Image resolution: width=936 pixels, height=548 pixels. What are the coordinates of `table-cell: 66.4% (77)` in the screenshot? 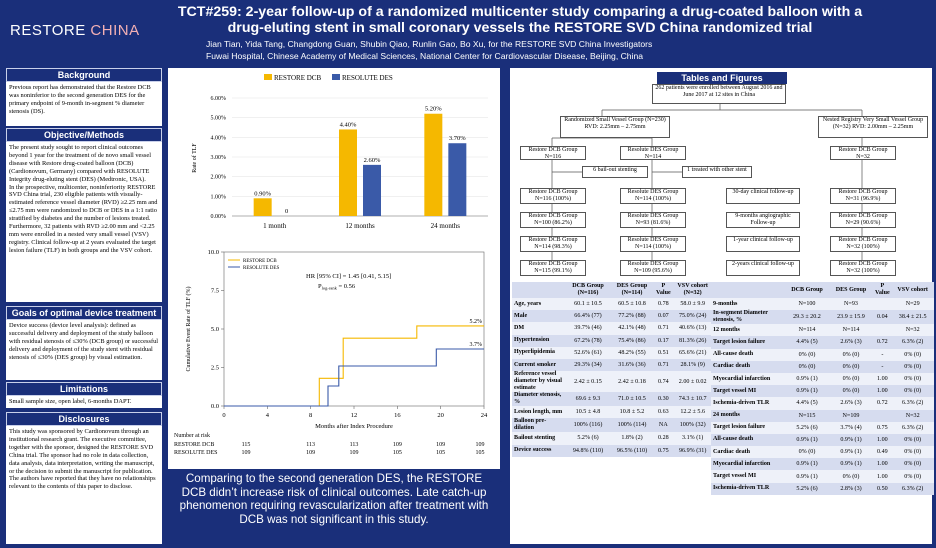 It's located at (588, 316).